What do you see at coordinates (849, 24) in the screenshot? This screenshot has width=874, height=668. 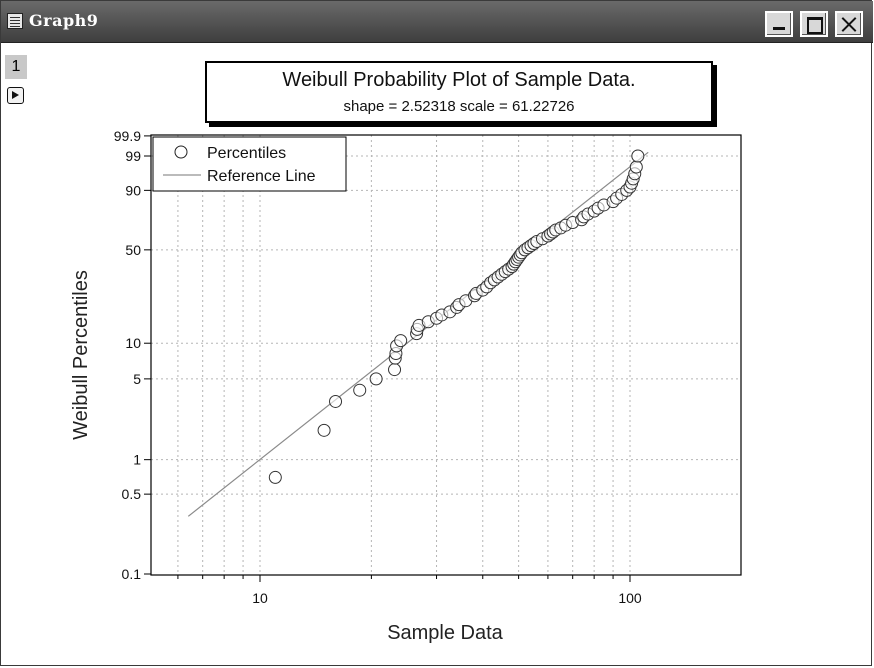 I see `close-button` at bounding box center [849, 24].